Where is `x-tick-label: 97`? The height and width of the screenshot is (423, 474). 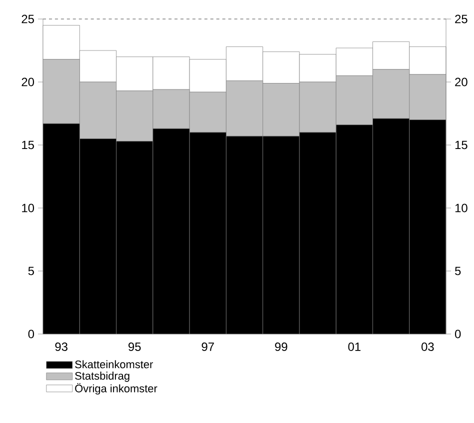 x-tick-label: 97 is located at coordinates (208, 346).